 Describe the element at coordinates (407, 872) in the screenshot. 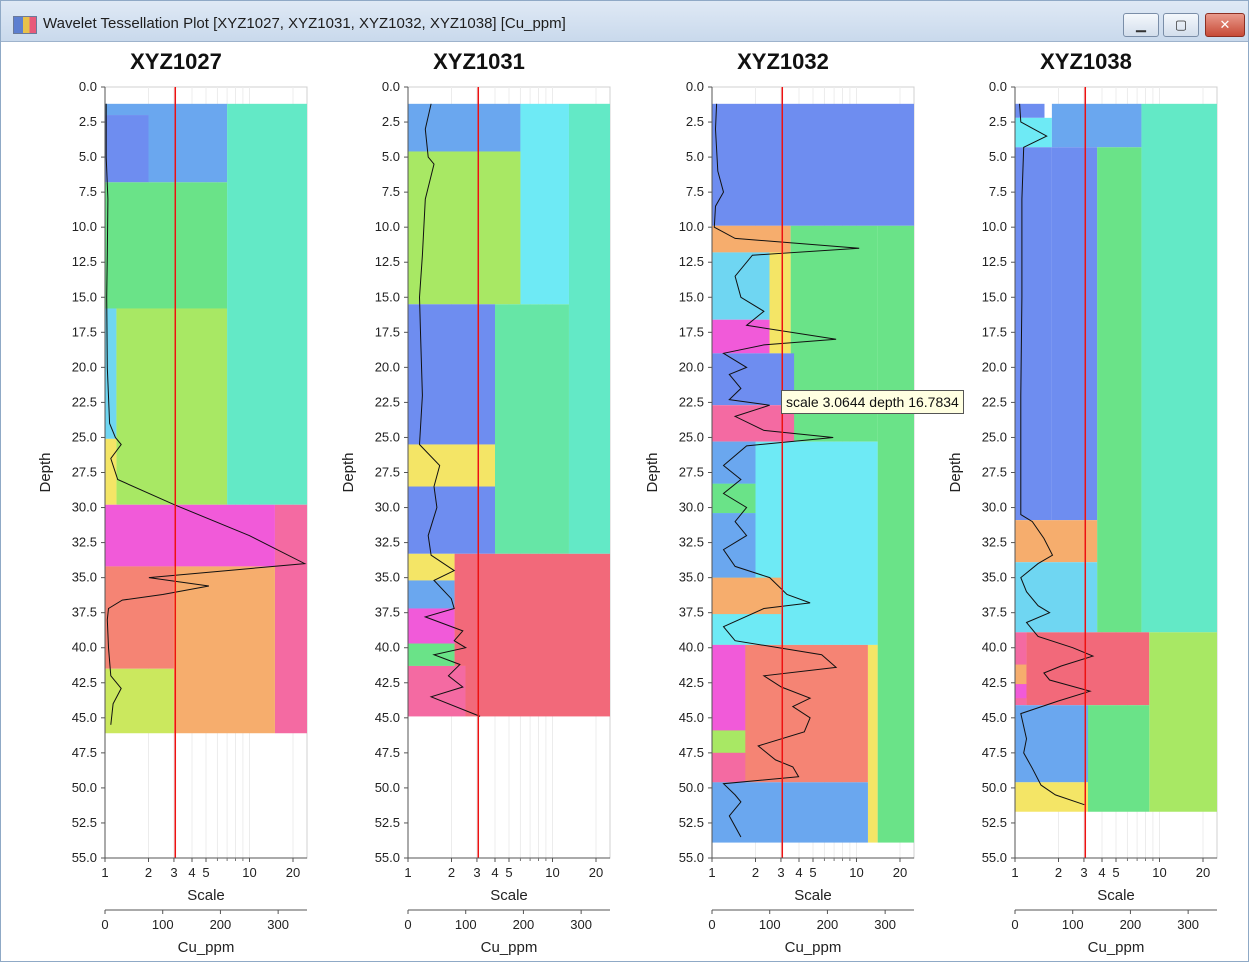

I see `scale-tick-label: 1` at that location.